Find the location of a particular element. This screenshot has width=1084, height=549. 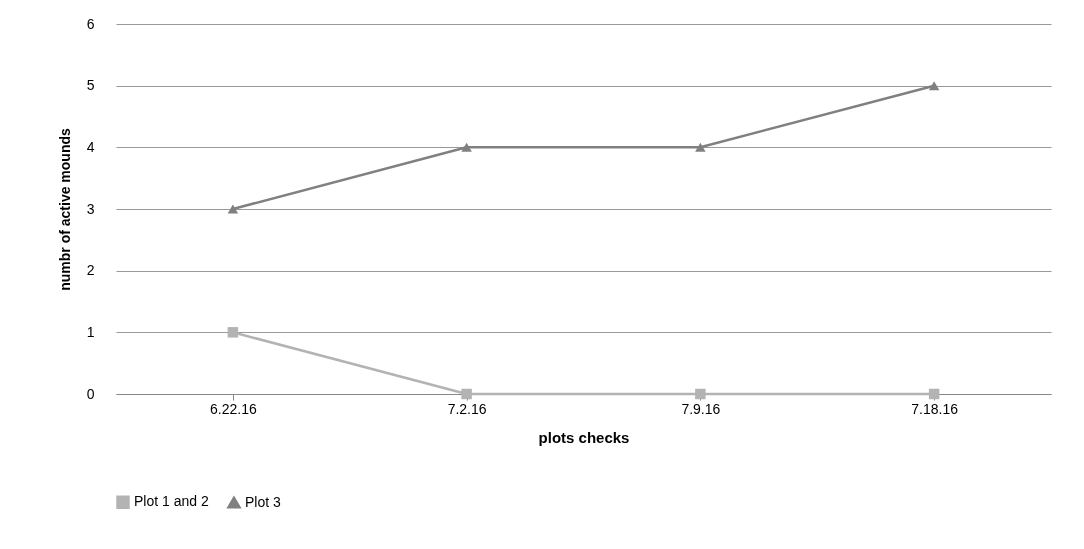

y-tick-label: 2 is located at coordinates (90, 270).